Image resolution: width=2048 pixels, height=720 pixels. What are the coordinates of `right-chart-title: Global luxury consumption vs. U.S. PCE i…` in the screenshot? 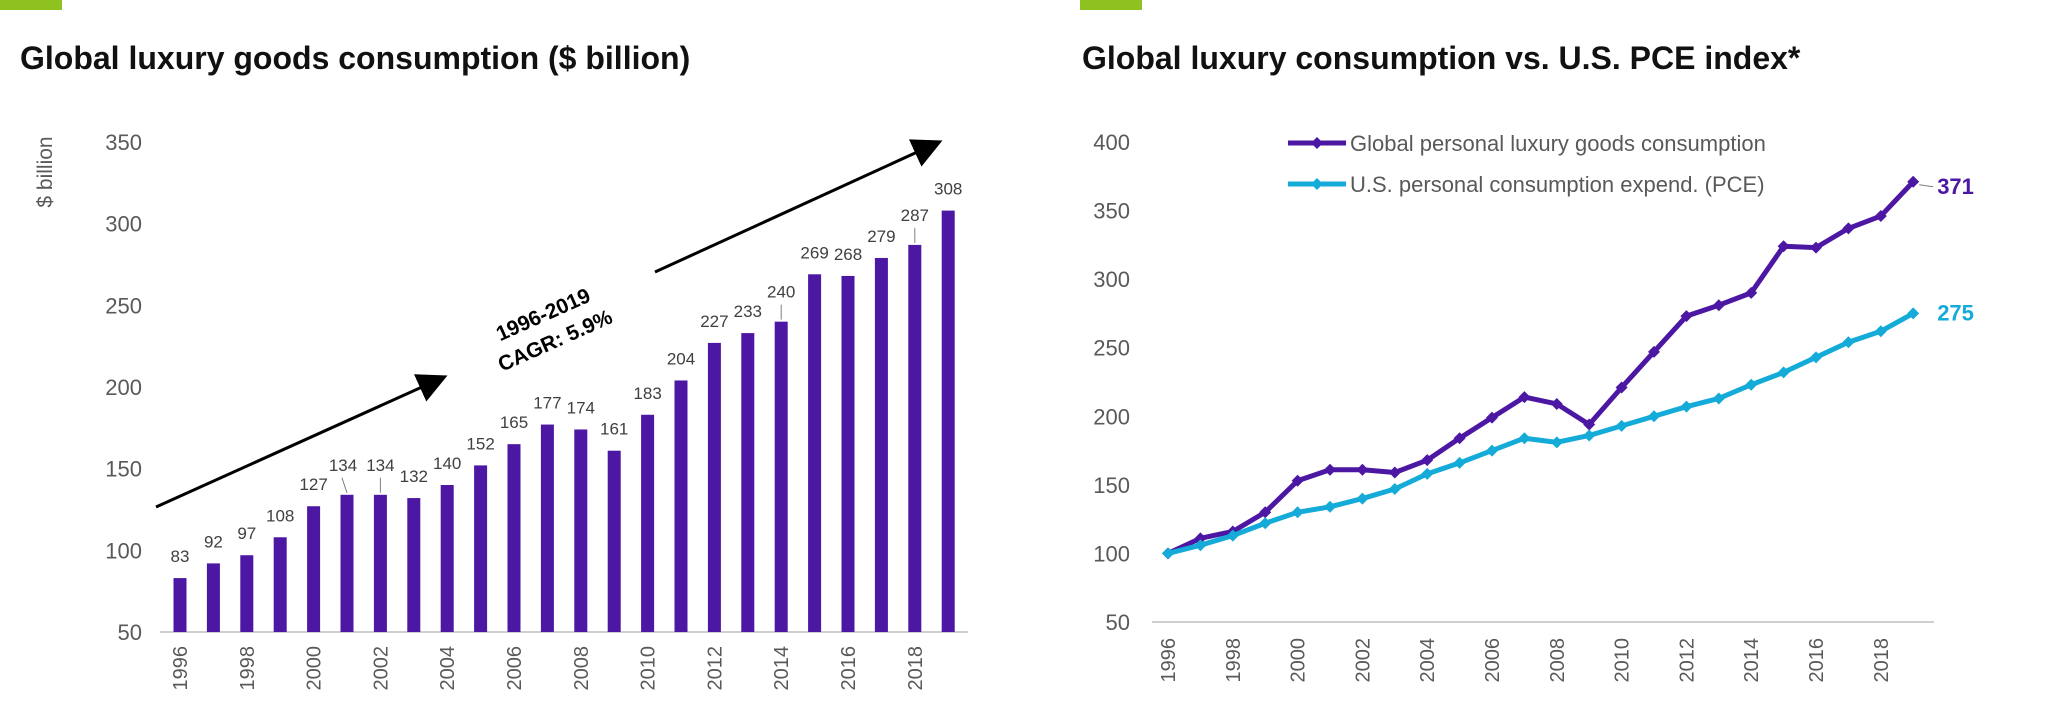 It's located at (1441, 58).